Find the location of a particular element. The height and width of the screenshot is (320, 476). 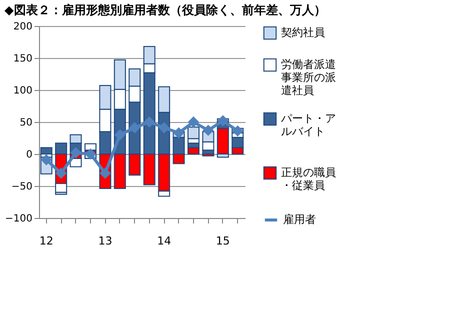

x-tick-label: 15 is located at coordinates (223, 241).